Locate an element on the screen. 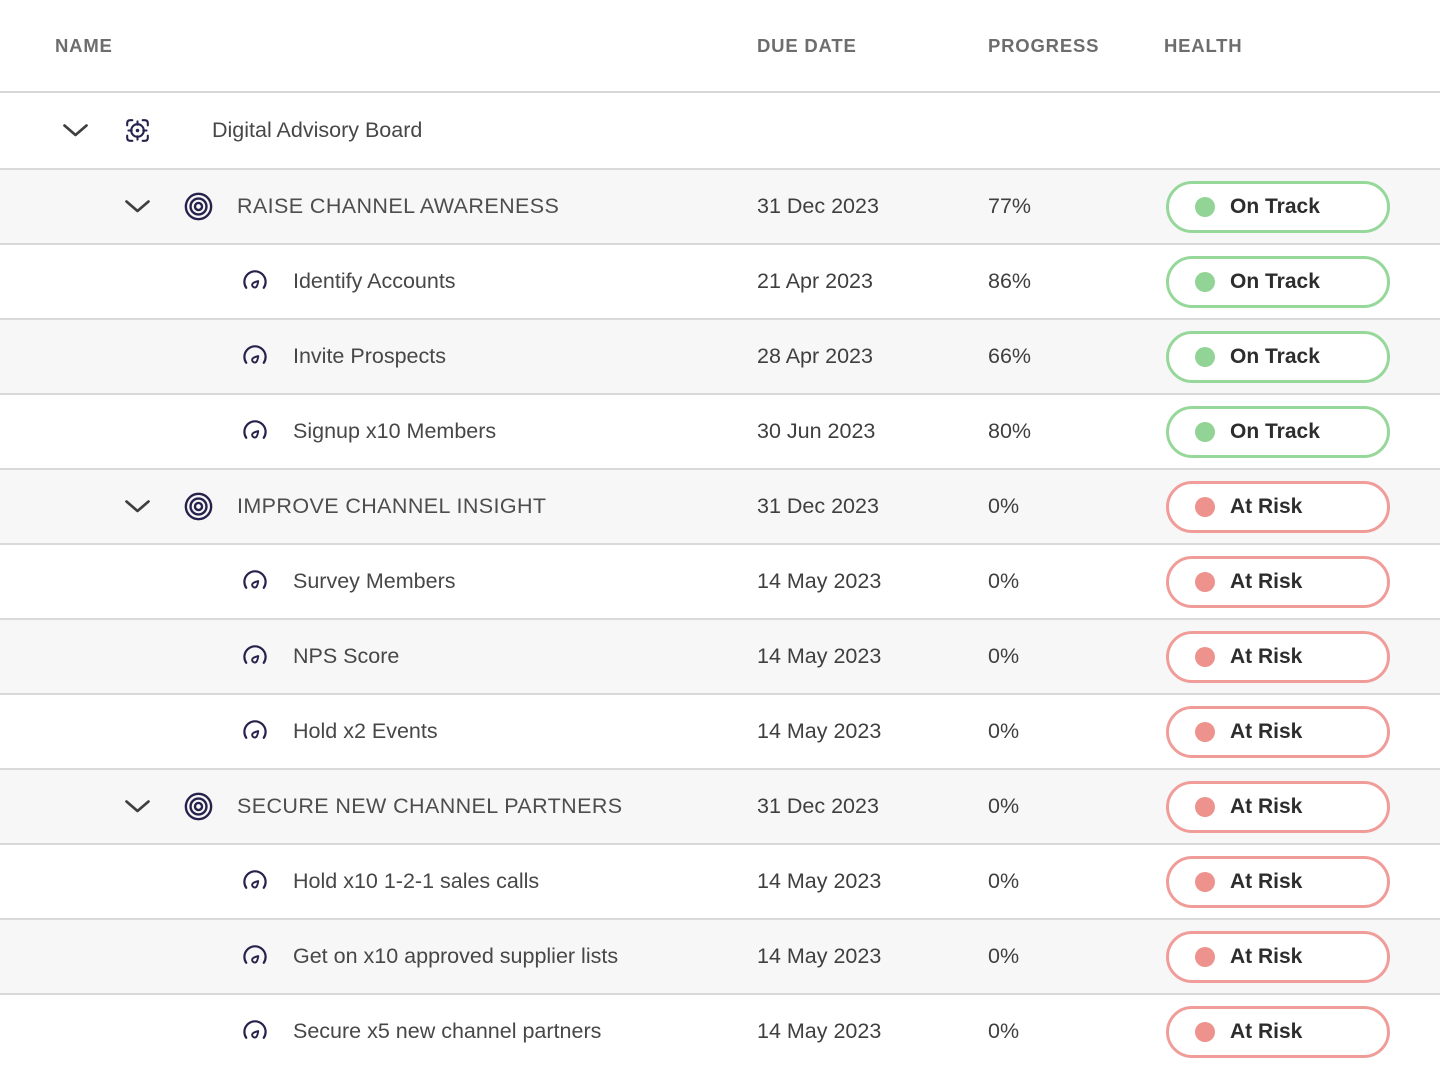 This screenshot has width=1440, height=1068. table-header-row: NAME DUE DATE PROGRESS HEALTH is located at coordinates (720, 46).